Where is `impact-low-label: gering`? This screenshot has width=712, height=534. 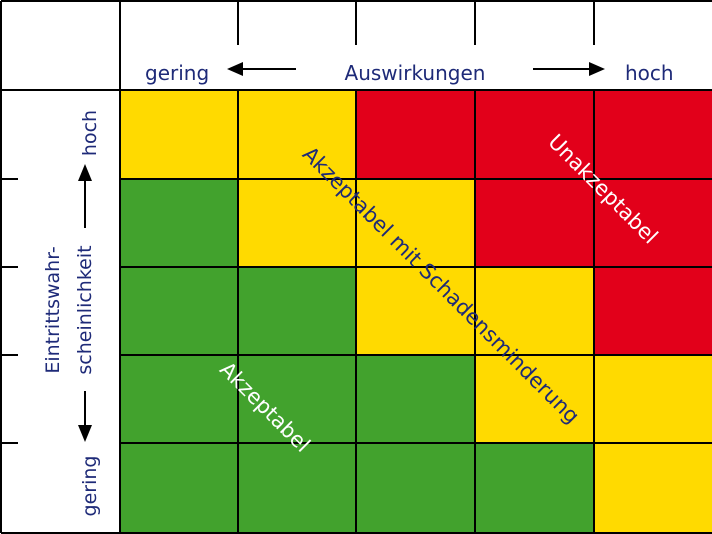
impact-low-label: gering is located at coordinates (177, 73).